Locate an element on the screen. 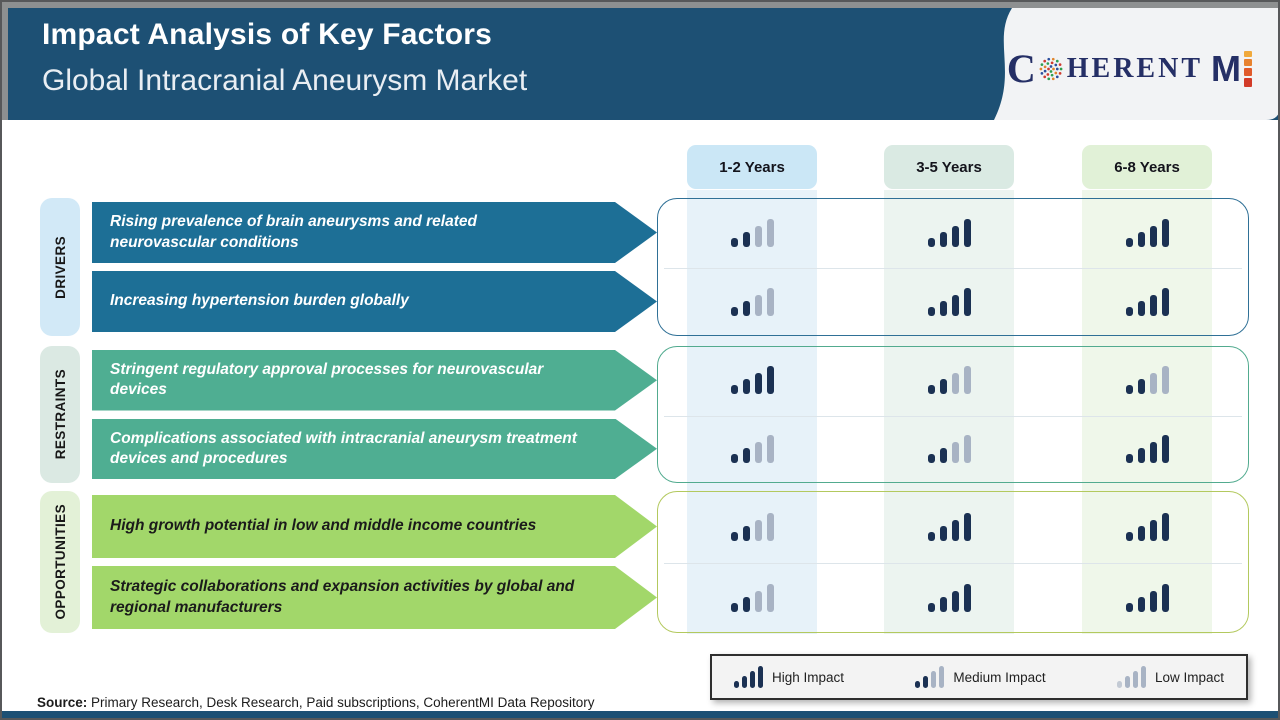 This screenshot has height=720, width=1280. column-header-3-5-years: 3-5 Years is located at coordinates (949, 167).